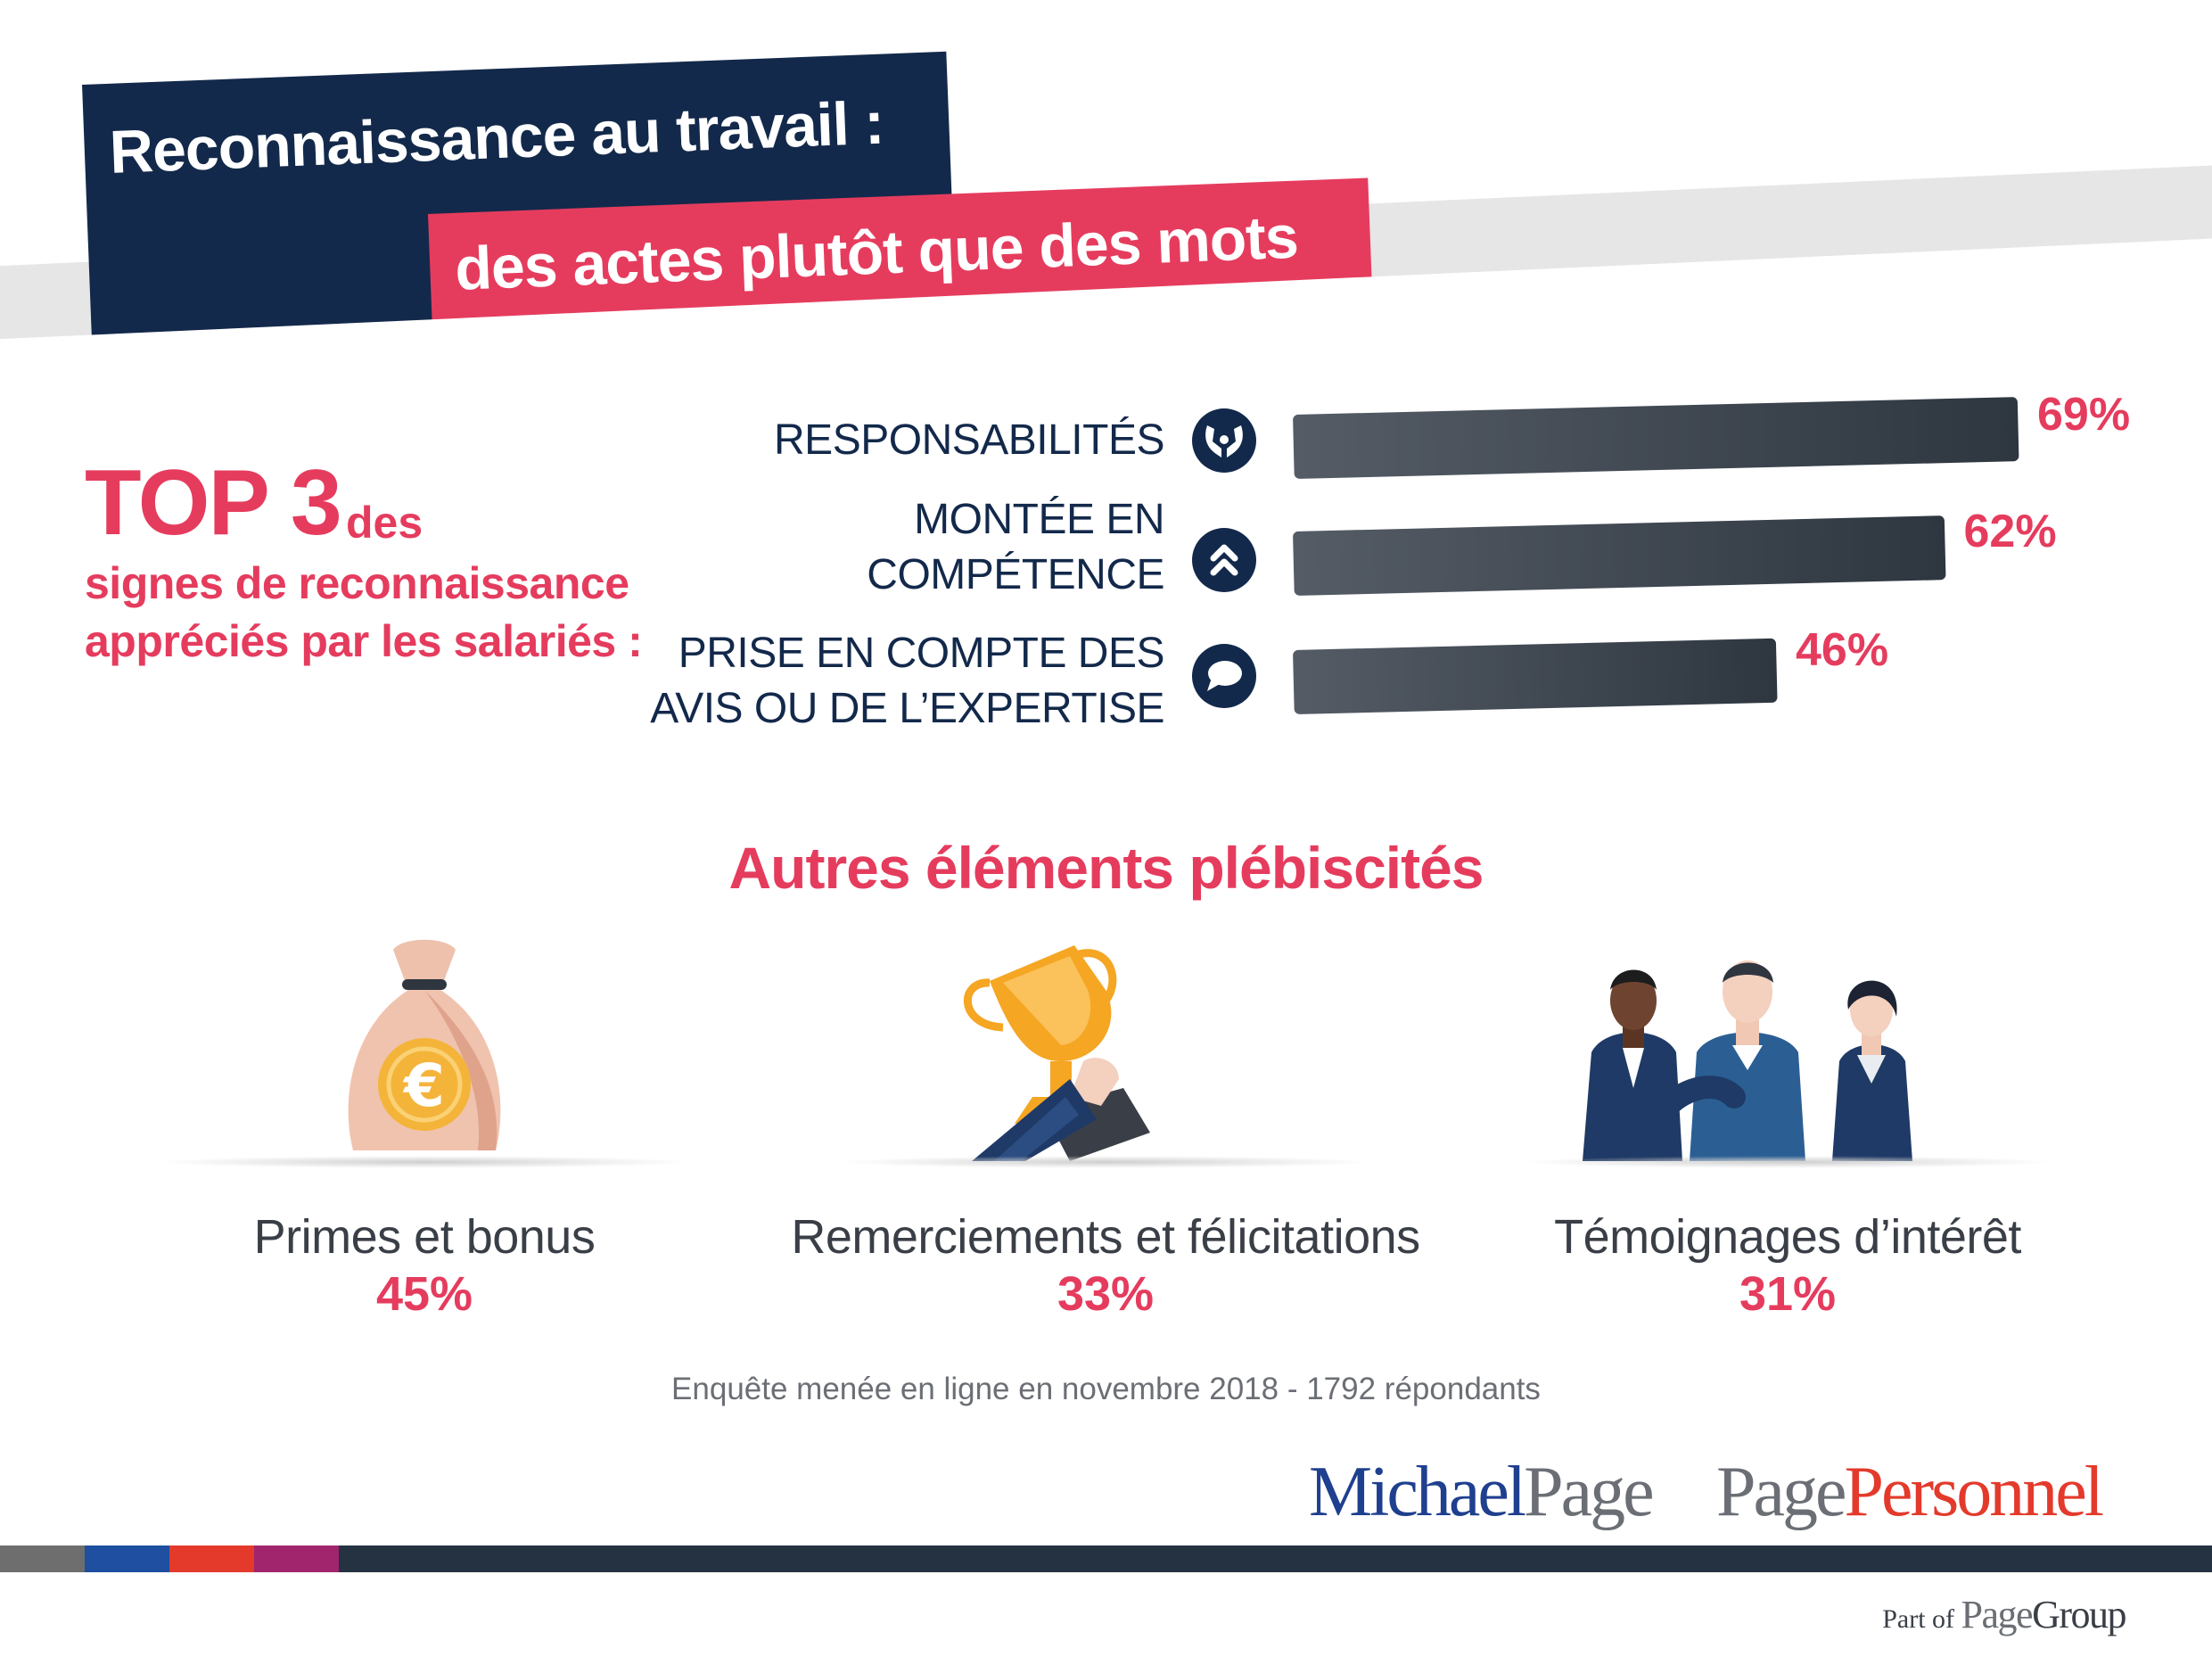 The height and width of the screenshot is (1665, 2212). I want to click on other-item-2-value: 33%, so click(1106, 1294).